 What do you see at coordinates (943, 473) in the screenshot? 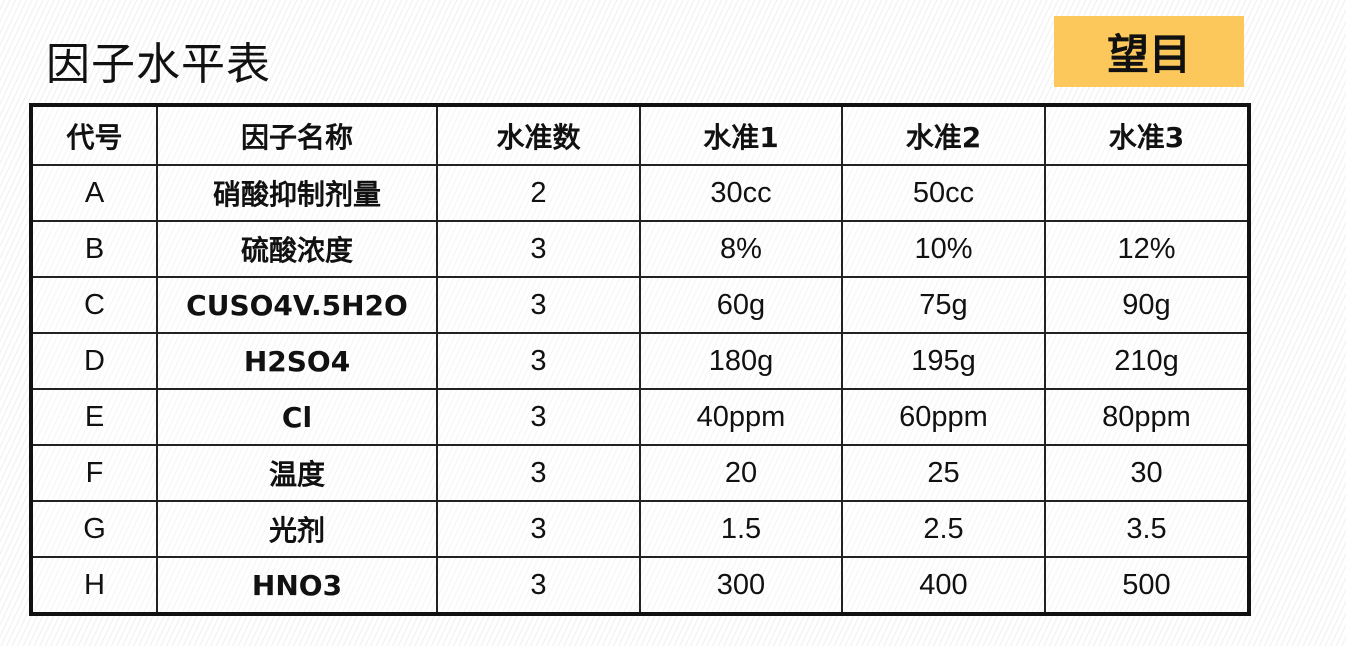
I see `cell-level-2: 25` at bounding box center [943, 473].